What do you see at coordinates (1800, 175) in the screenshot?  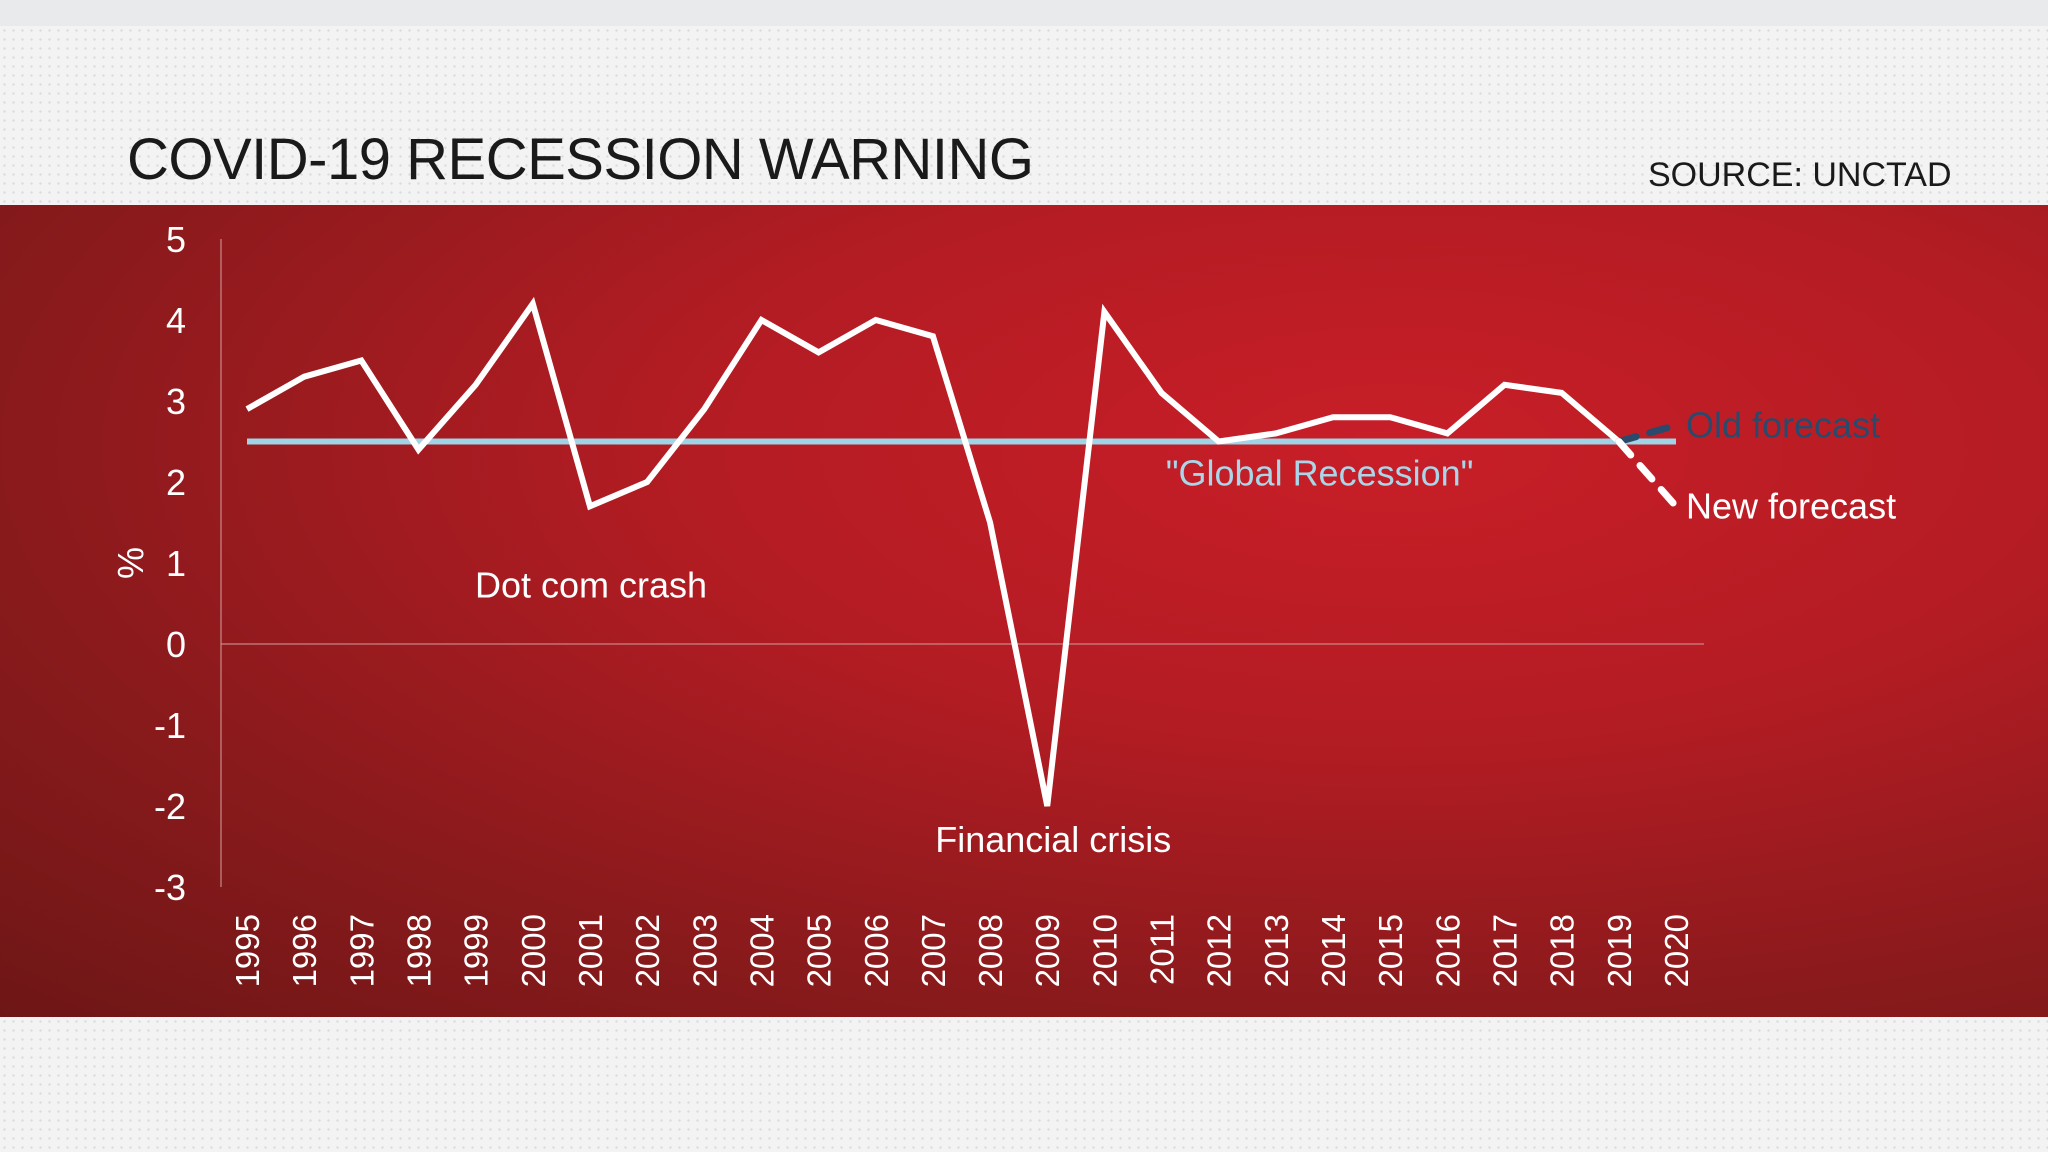 I see `source-label: SOURCE: UNCTAD` at bounding box center [1800, 175].